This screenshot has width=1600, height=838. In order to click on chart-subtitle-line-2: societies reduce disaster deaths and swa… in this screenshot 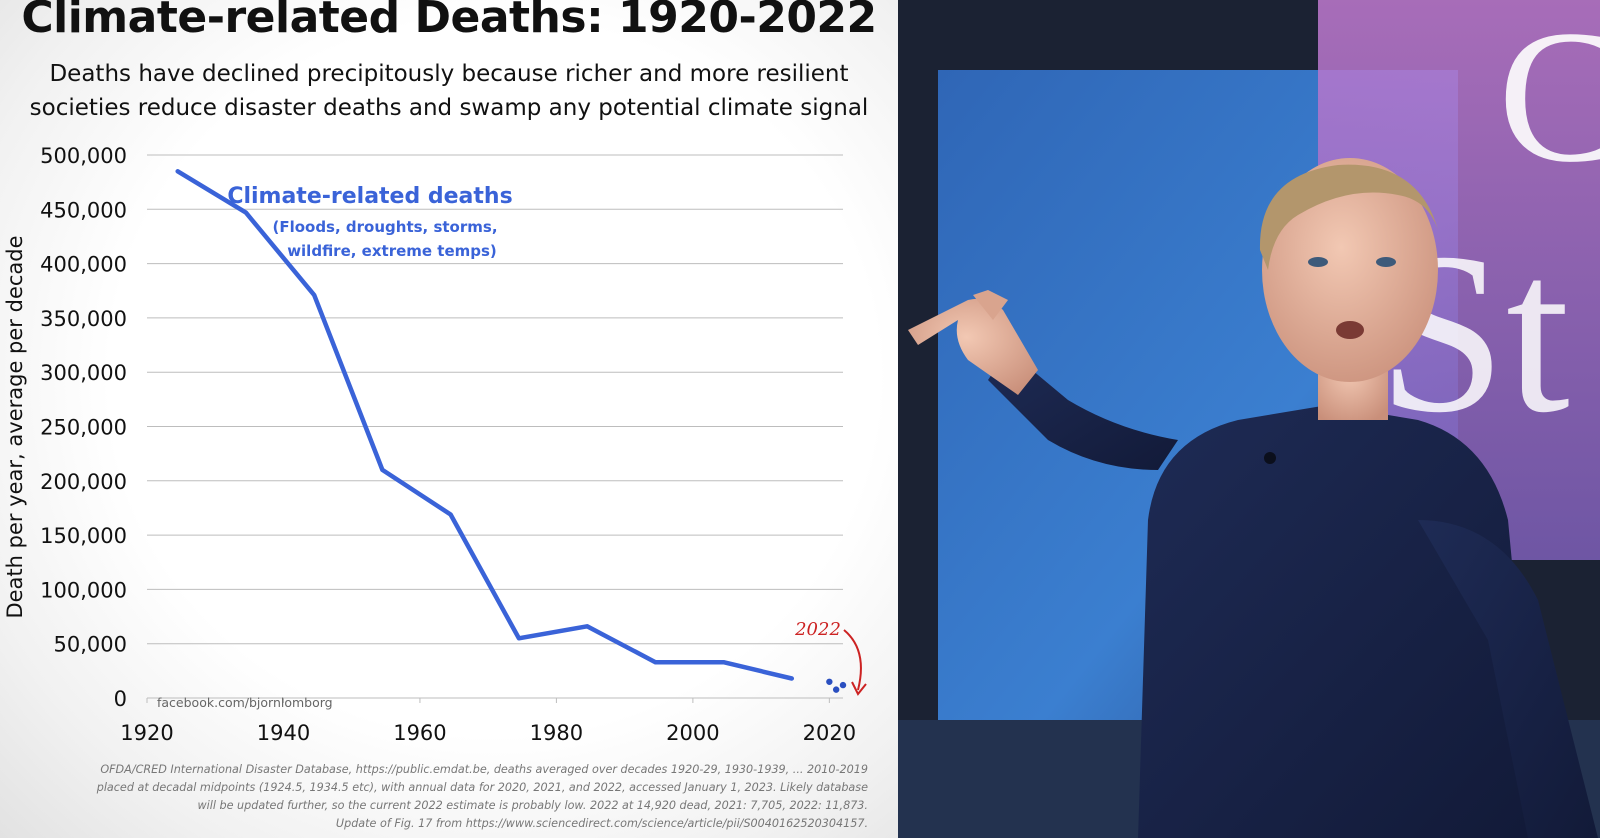, I will do `click(449, 108)`.